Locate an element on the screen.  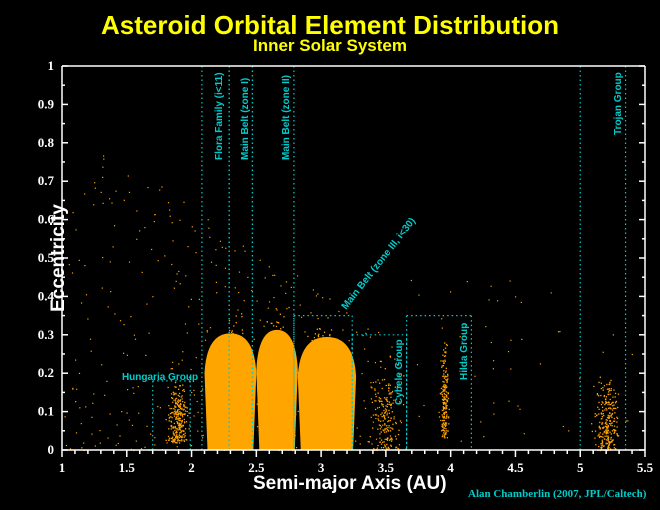
label-zone-2: Main Belt (zone II) is located at coordinates (286, 117).